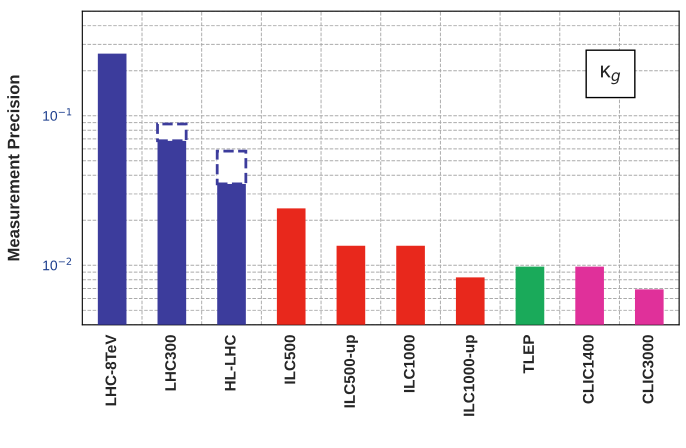  I want to click on x-tick-label: LHC300, so click(170, 362).